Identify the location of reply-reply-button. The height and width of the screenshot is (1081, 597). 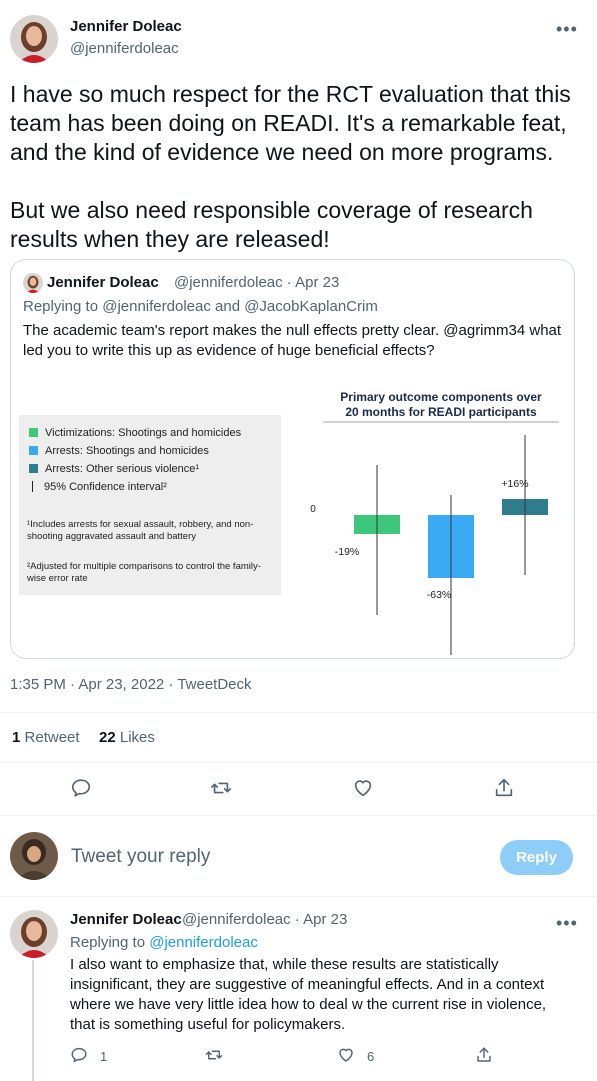
(79, 1055).